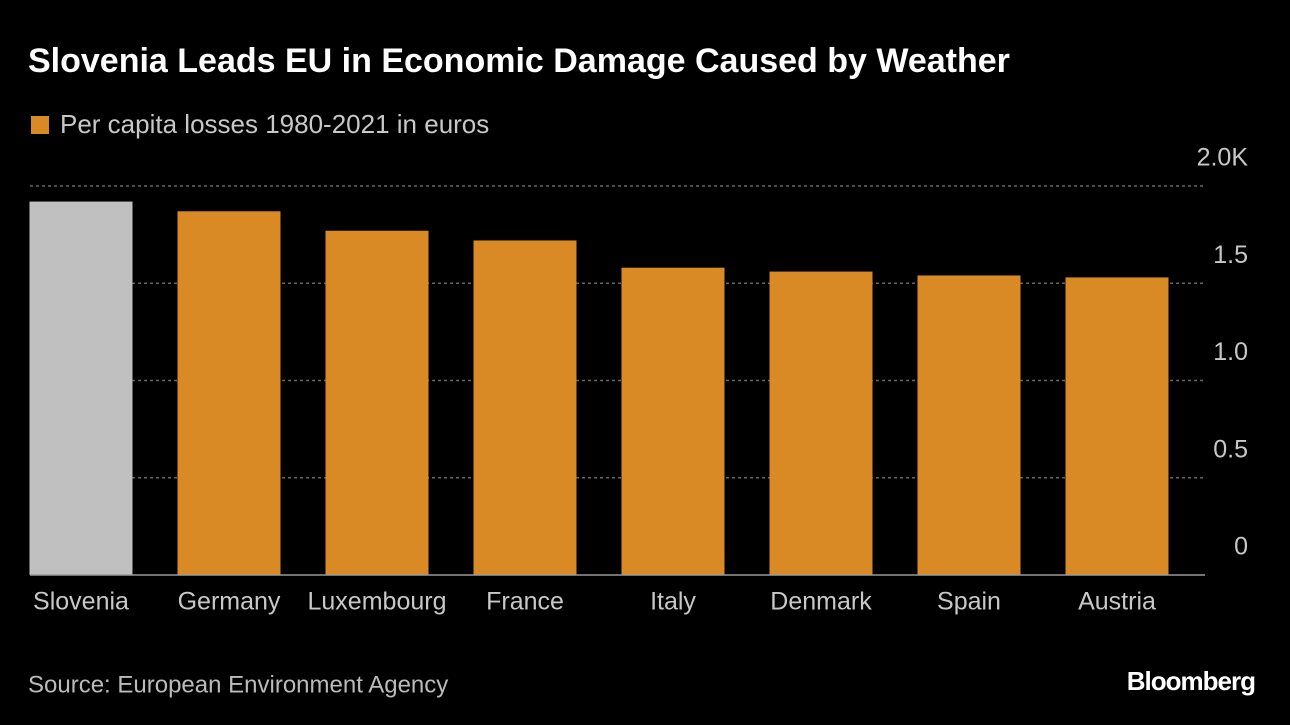 The height and width of the screenshot is (725, 1290). I want to click on legend-label: Per capita losses 1980-2021 in euros, so click(274, 124).